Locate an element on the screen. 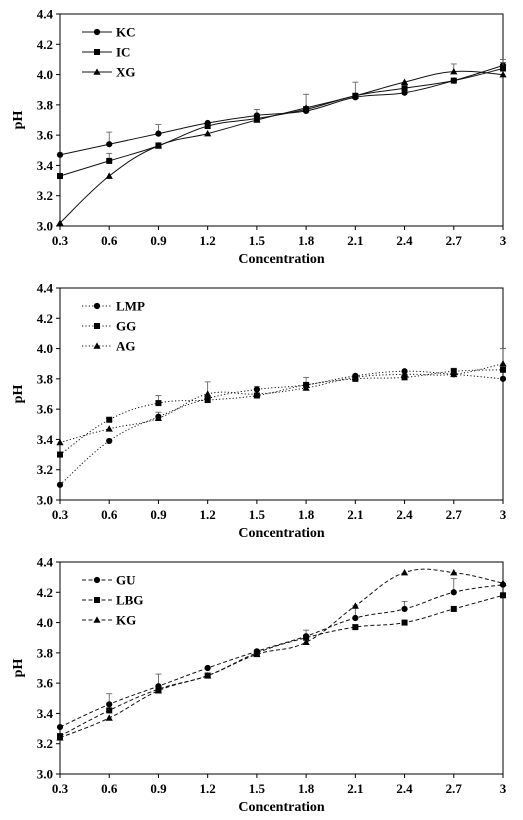  legend-marker-lmp is located at coordinates (97, 306).